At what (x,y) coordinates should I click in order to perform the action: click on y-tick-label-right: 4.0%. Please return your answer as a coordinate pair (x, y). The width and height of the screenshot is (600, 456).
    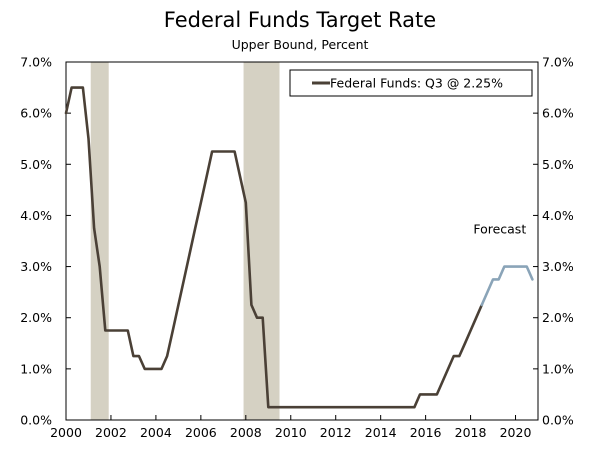
    Looking at the image, I should click on (558, 215).